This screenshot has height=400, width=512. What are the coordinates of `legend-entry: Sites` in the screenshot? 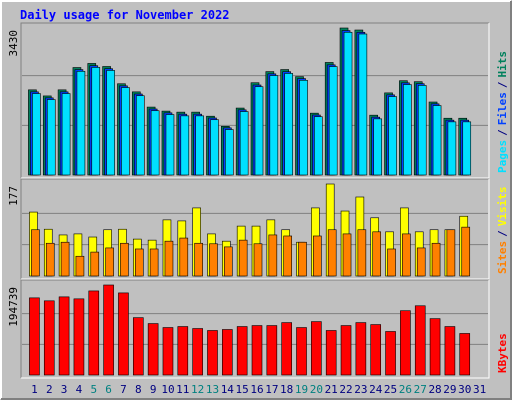 It's located at (502, 257).